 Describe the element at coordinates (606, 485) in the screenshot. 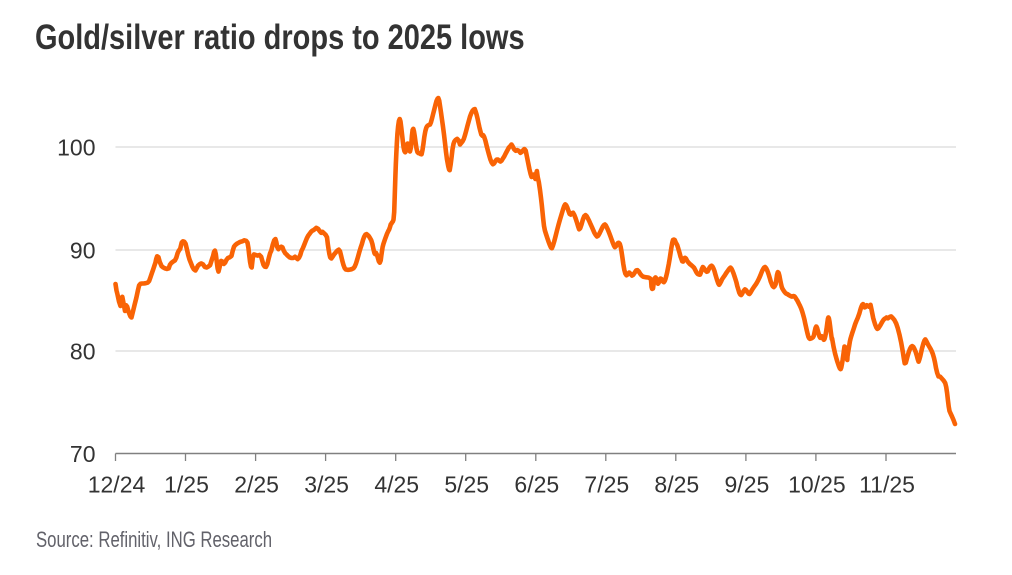

I see `svg-text: 7/25` at that location.